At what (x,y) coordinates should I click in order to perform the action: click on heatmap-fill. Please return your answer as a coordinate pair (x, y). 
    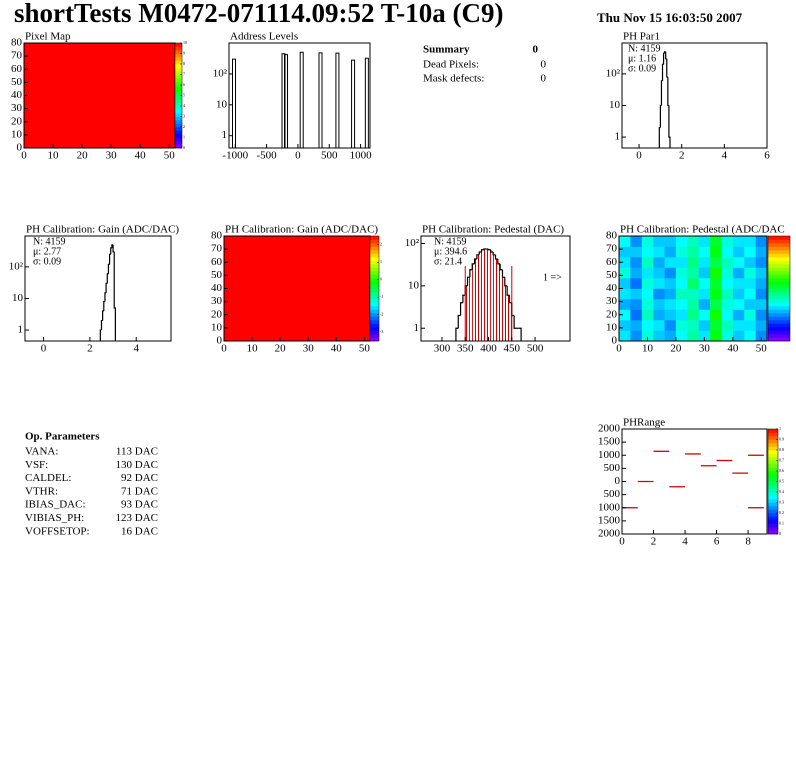
    Looking at the image, I should click on (297, 288).